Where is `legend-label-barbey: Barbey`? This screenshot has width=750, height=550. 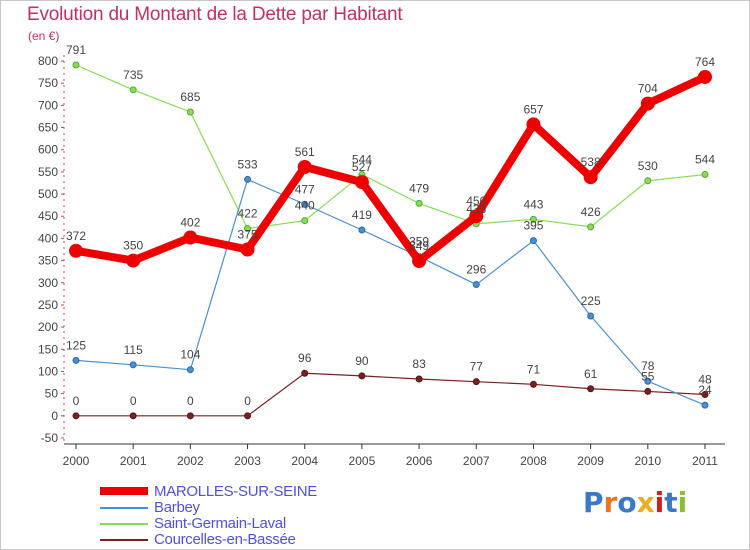
legend-label-barbey: Barbey is located at coordinates (177, 507).